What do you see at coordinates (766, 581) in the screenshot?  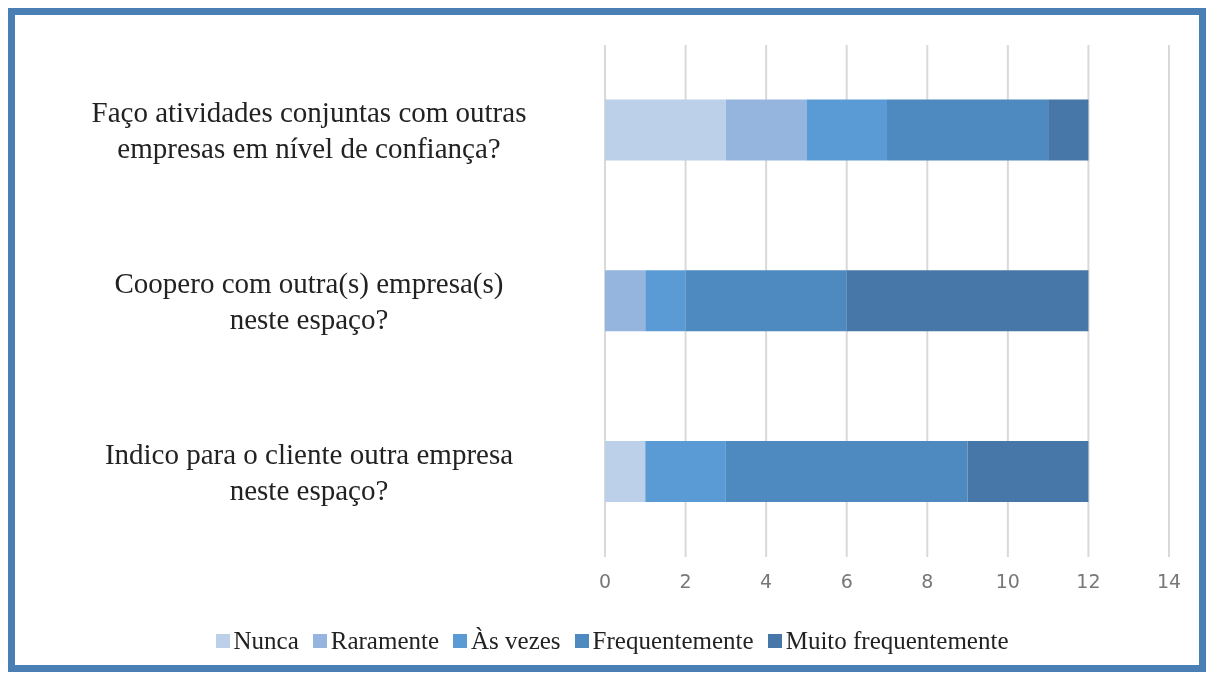 I see `x-tick-label: 4` at bounding box center [766, 581].